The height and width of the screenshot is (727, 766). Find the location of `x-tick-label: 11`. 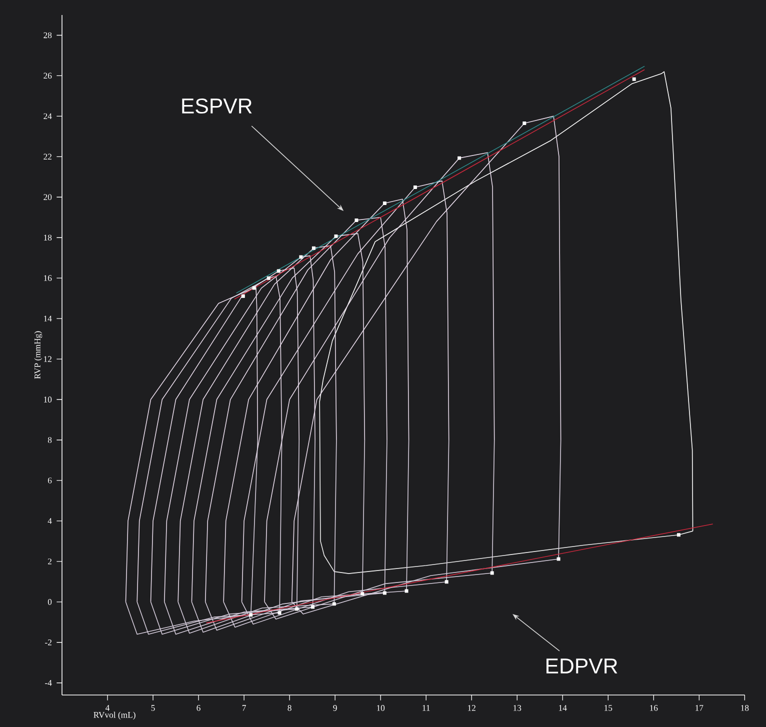

x-tick-label: 11 is located at coordinates (426, 708).